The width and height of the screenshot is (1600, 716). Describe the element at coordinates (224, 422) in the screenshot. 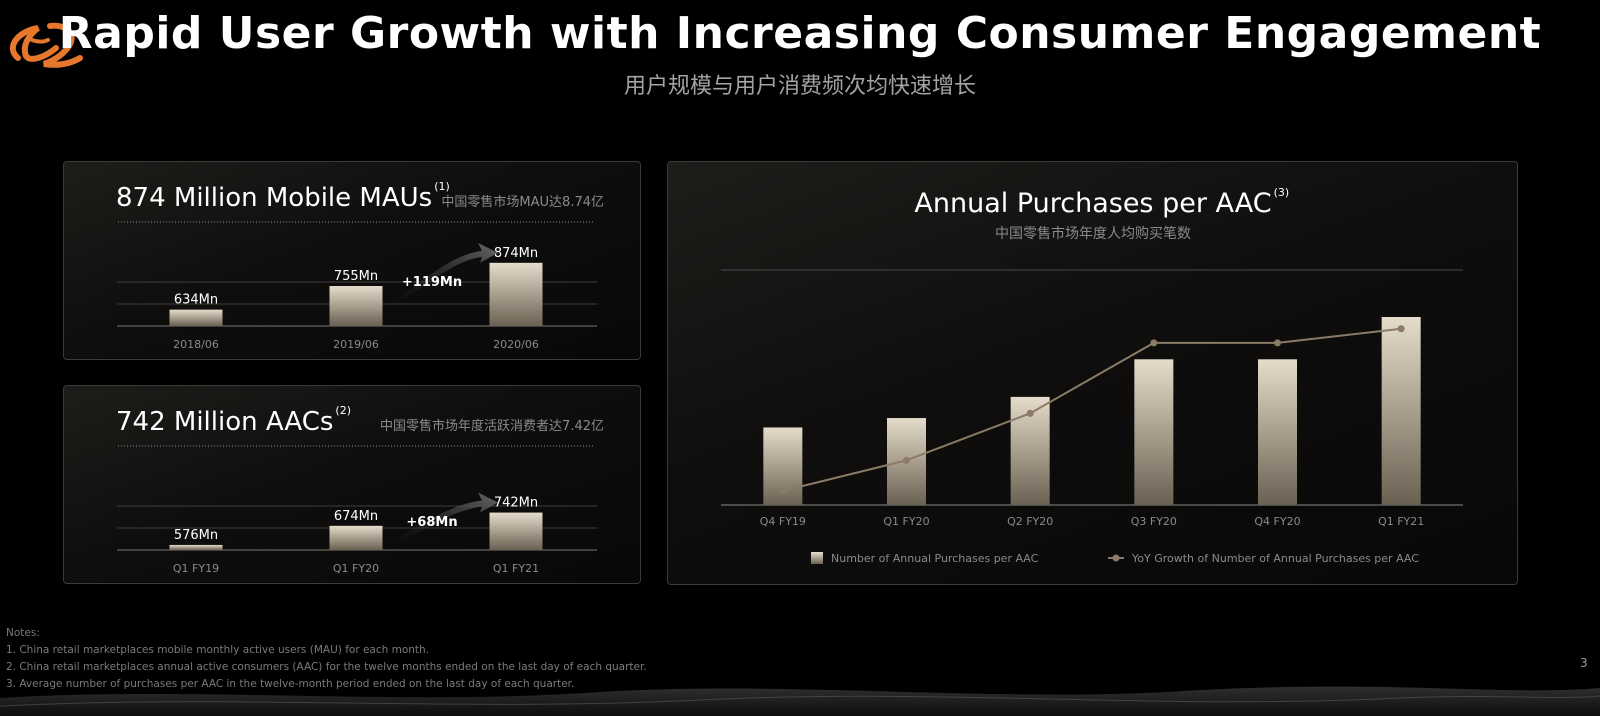

I see `chart-title: 742 Million AACs` at that location.